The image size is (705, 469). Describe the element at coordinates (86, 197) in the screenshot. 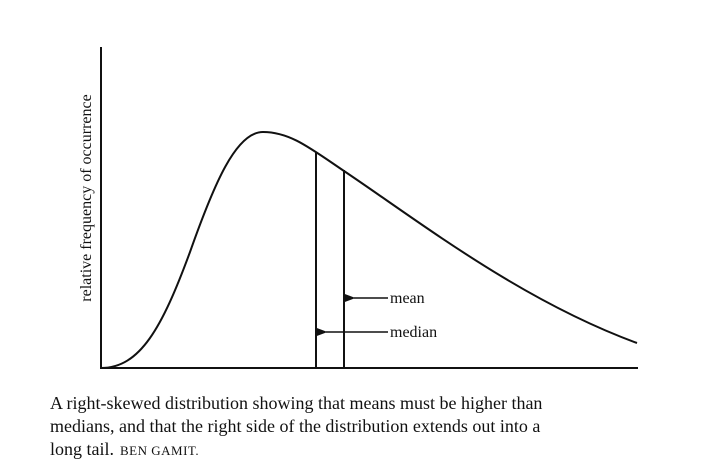

I see `y-axis-label: relative frequency of occurrence` at that location.